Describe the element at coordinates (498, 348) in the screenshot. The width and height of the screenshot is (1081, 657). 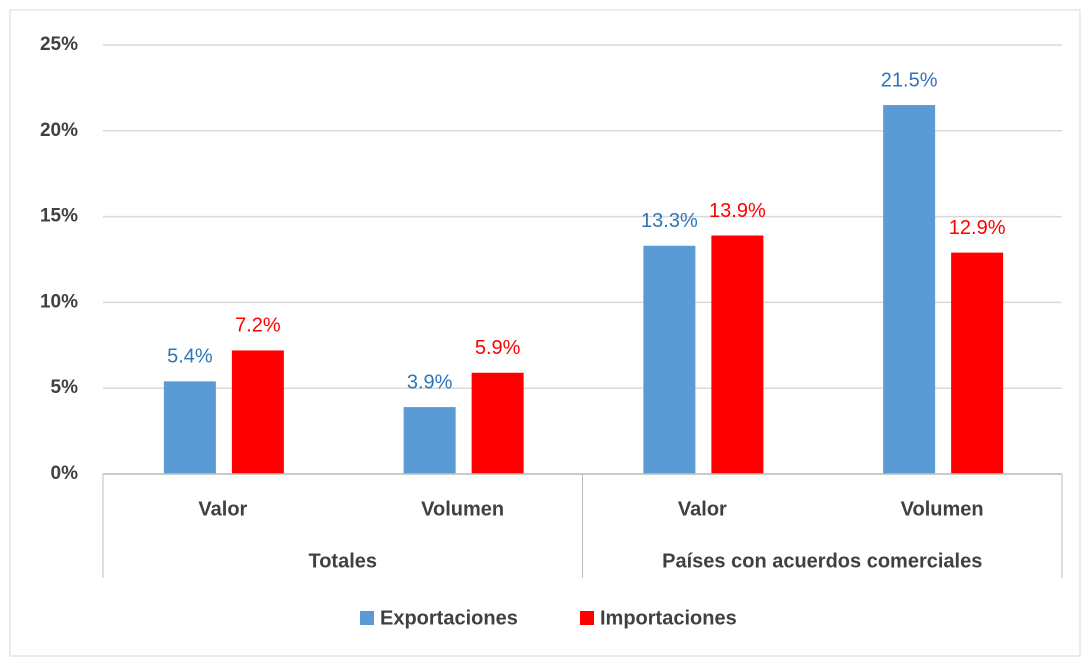
I see `data-label: 5.9%` at that location.